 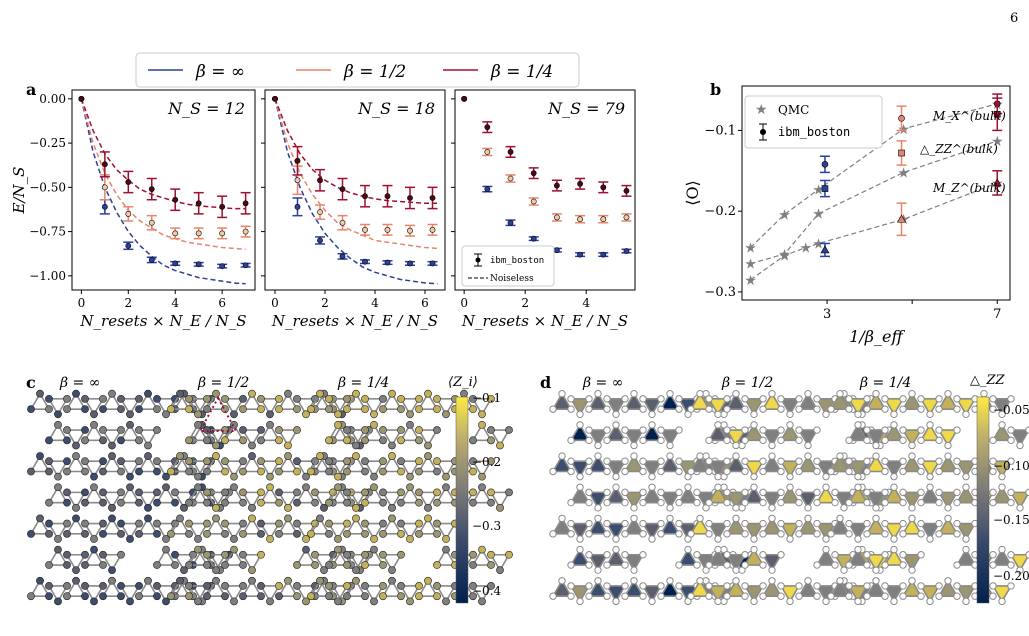 What do you see at coordinates (79, 383) in the screenshot?
I see `panel-c-title-1: β = ∞` at bounding box center [79, 383].